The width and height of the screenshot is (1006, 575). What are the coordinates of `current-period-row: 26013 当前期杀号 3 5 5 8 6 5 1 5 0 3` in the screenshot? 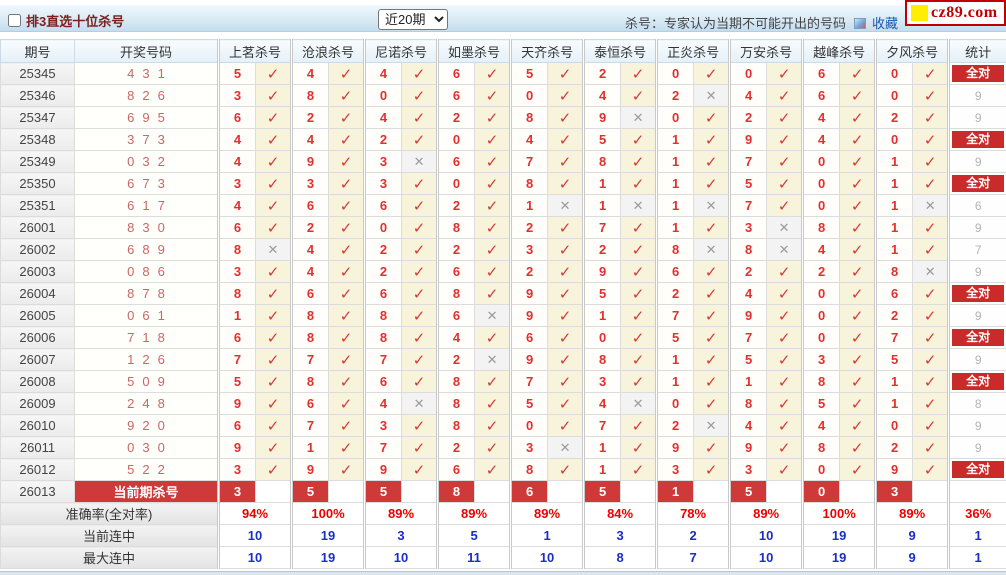 It's located at (503, 491).